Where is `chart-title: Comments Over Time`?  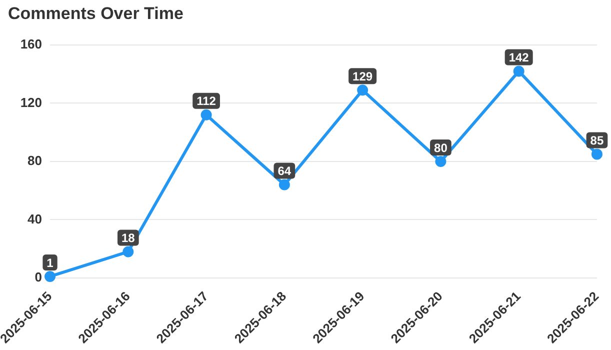
chart-title: Comments Over Time is located at coordinates (96, 14).